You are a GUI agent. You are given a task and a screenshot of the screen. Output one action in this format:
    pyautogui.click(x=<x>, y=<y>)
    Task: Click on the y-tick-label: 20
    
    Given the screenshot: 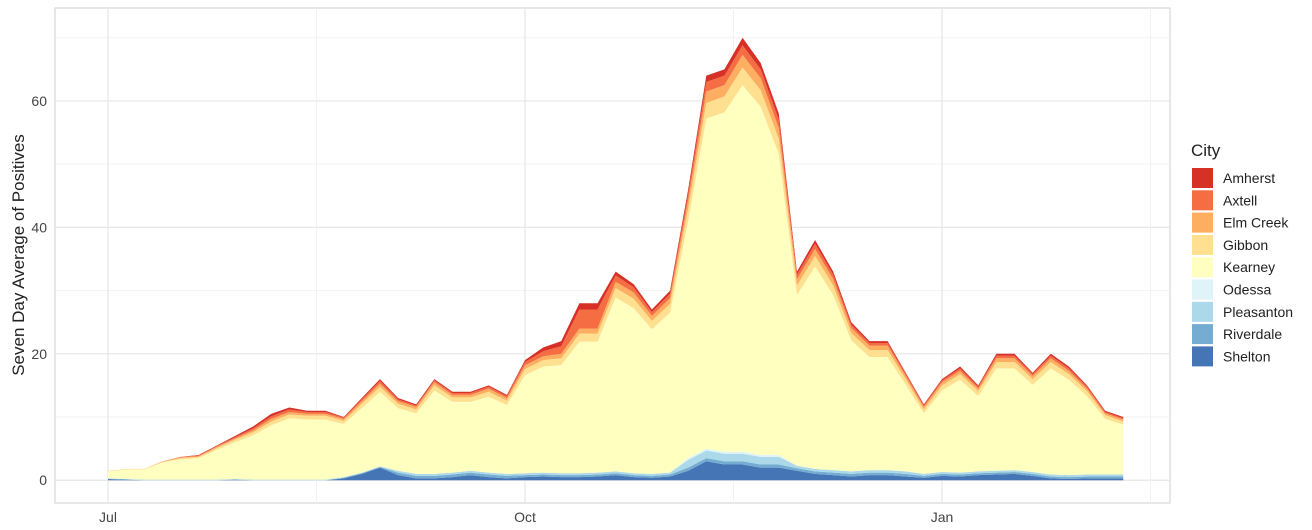 What is the action you would take?
    pyautogui.click(x=39, y=354)
    